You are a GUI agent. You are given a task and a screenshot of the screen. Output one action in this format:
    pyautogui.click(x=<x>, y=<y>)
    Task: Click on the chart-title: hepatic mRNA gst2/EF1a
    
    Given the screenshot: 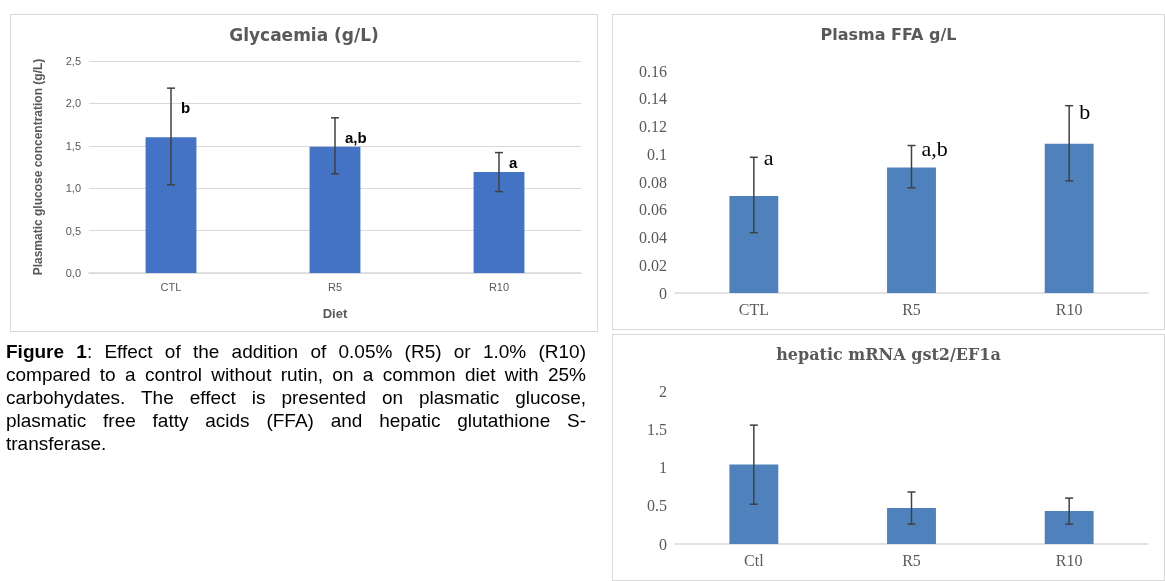 What is the action you would take?
    pyautogui.click(x=888, y=354)
    